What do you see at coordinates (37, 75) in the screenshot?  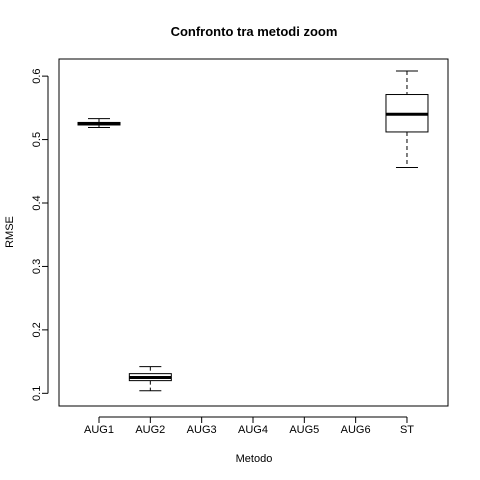 I see `y-tick-label: 0.6` at bounding box center [37, 75].